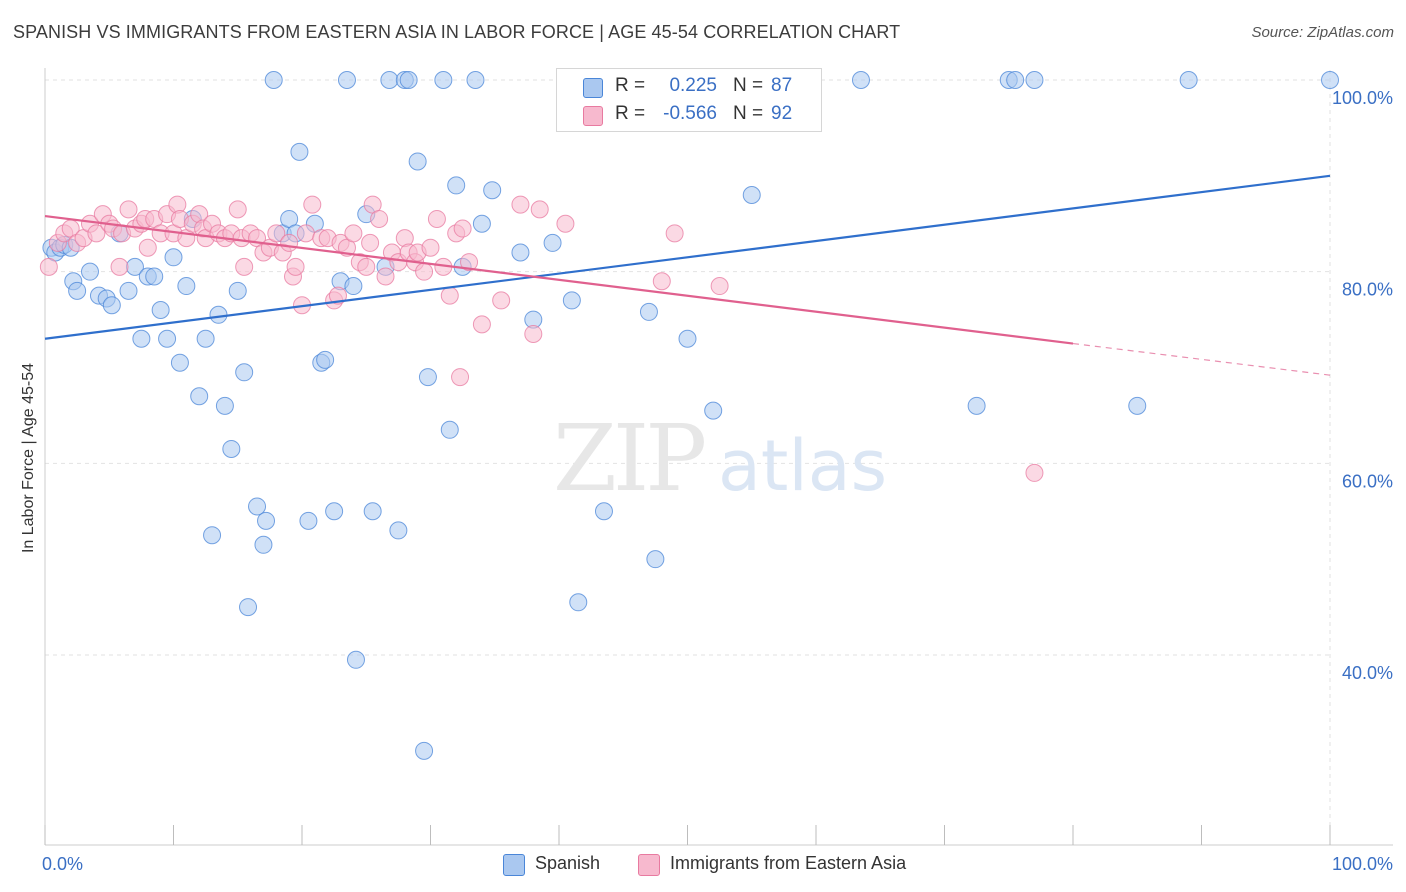 The image size is (1406, 892). Describe the element at coordinates (628, 458) in the screenshot. I see `watermark-zip: ZIP` at that location.